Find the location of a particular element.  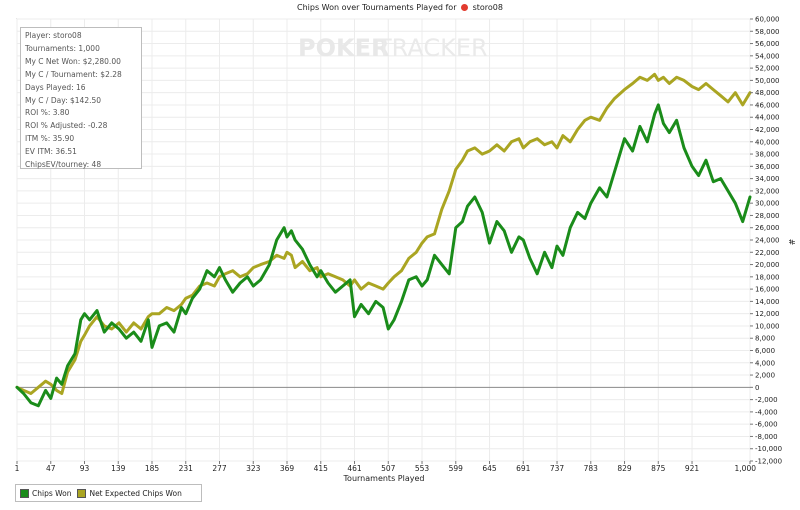

x-tick-label: 185 is located at coordinates (152, 468).